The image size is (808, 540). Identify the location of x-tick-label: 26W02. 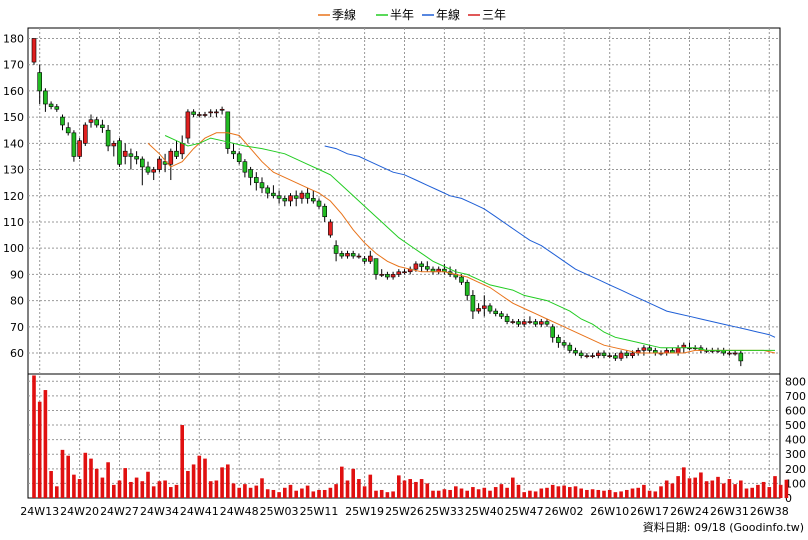
(564, 511).